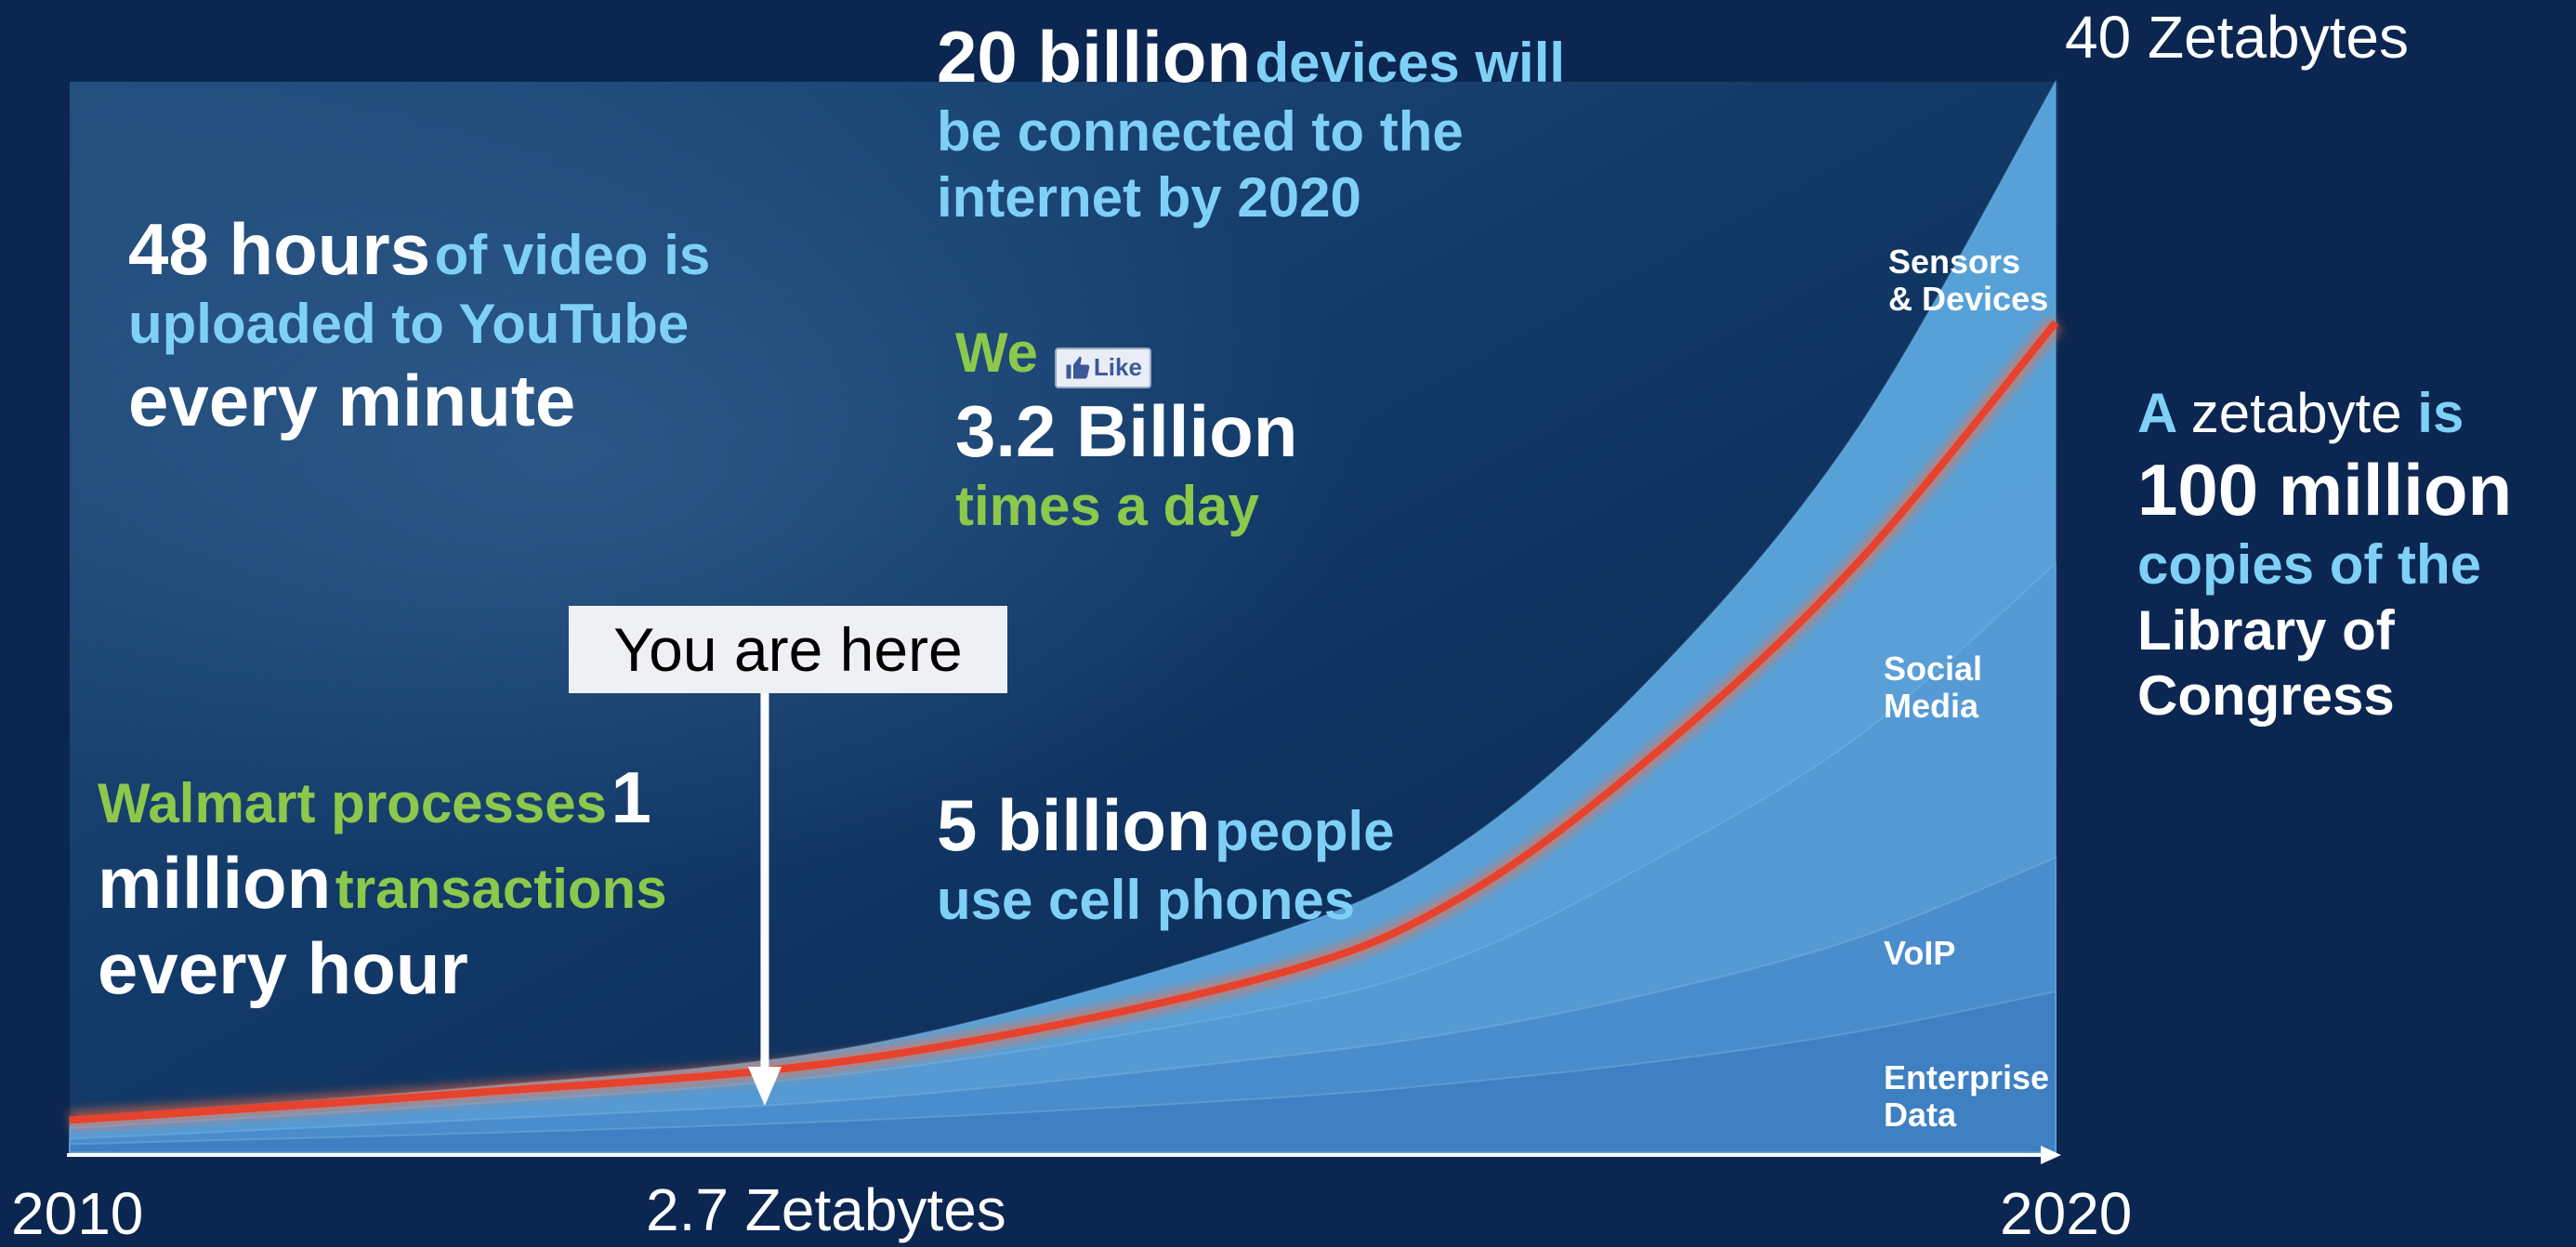 This screenshot has height=1247, width=2576. What do you see at coordinates (1954, 262) in the screenshot?
I see `series-label-sensors-line1: Sensors` at bounding box center [1954, 262].